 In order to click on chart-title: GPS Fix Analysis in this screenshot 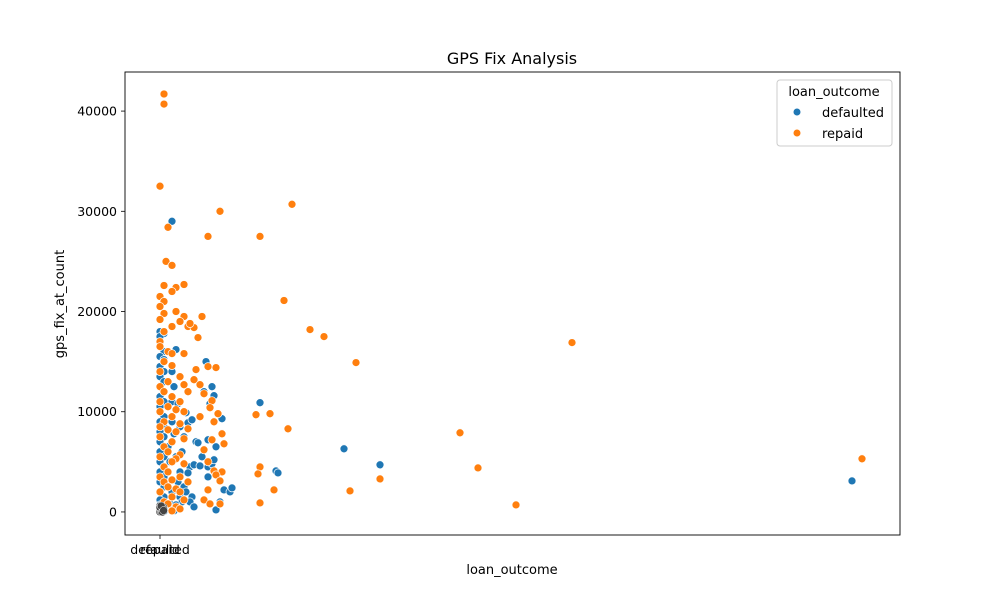, I will do `click(512, 58)`.